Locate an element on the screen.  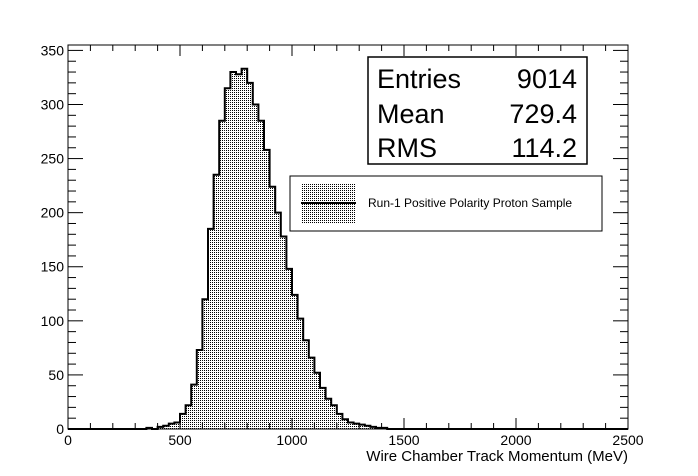
stats-entries-value: 9014 is located at coordinates (547, 79).